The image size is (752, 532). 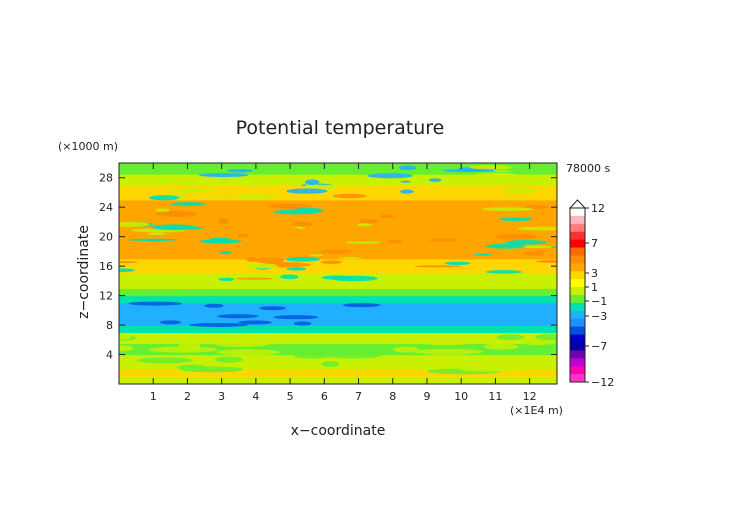 I want to click on x-tick-label: 5, so click(x=290, y=396).